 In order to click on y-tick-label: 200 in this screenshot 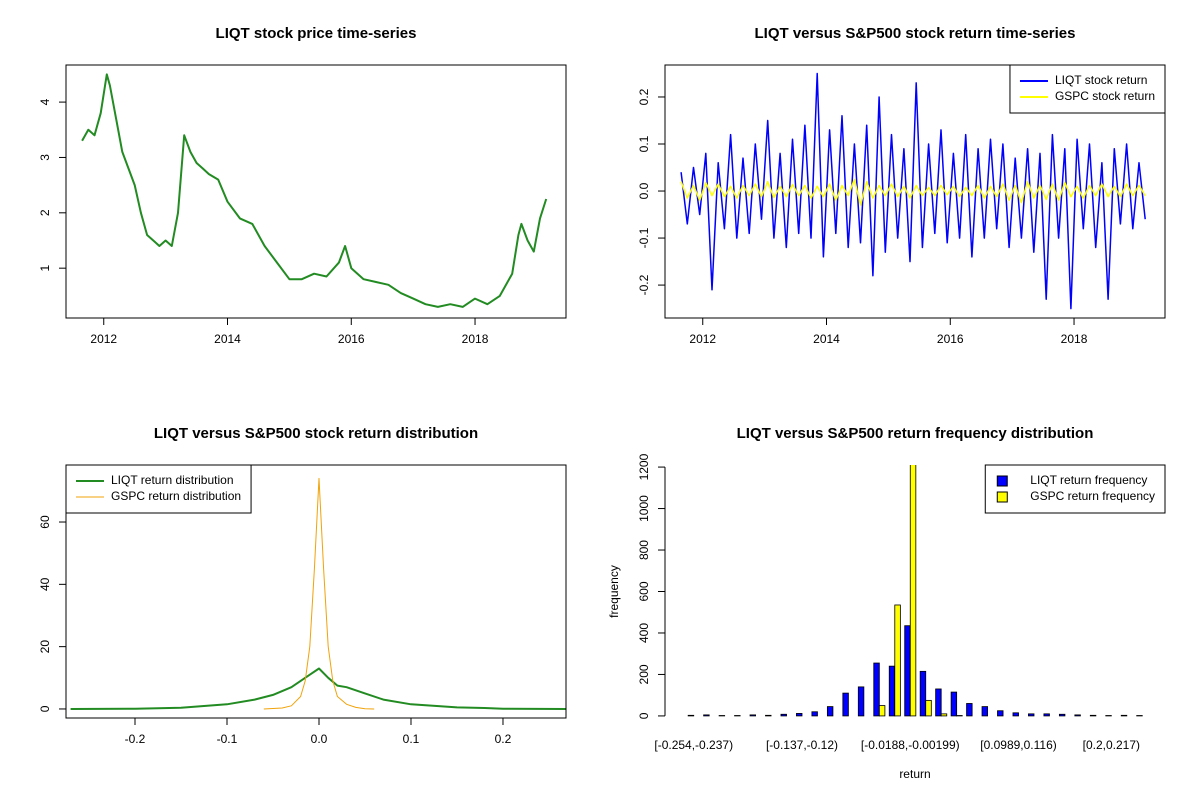, I will do `click(644, 674)`.